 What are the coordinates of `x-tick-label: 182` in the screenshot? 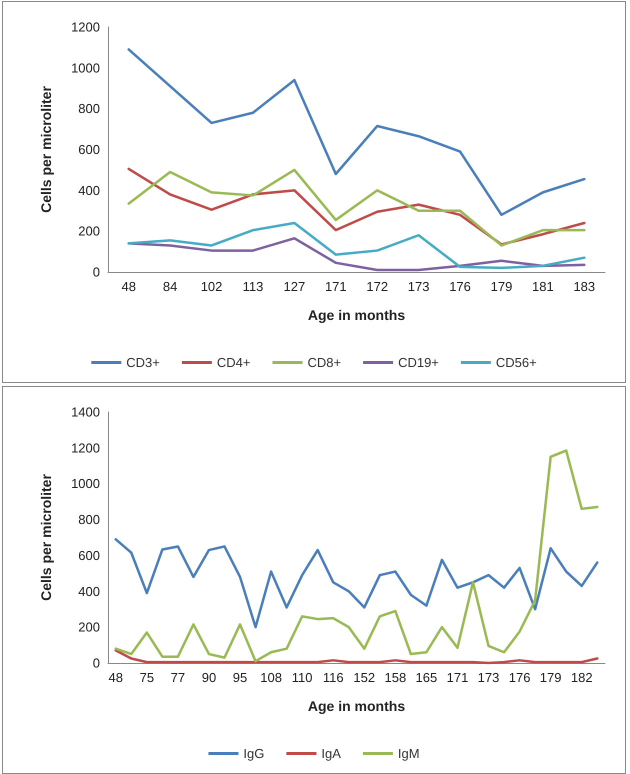 It's located at (581, 677).